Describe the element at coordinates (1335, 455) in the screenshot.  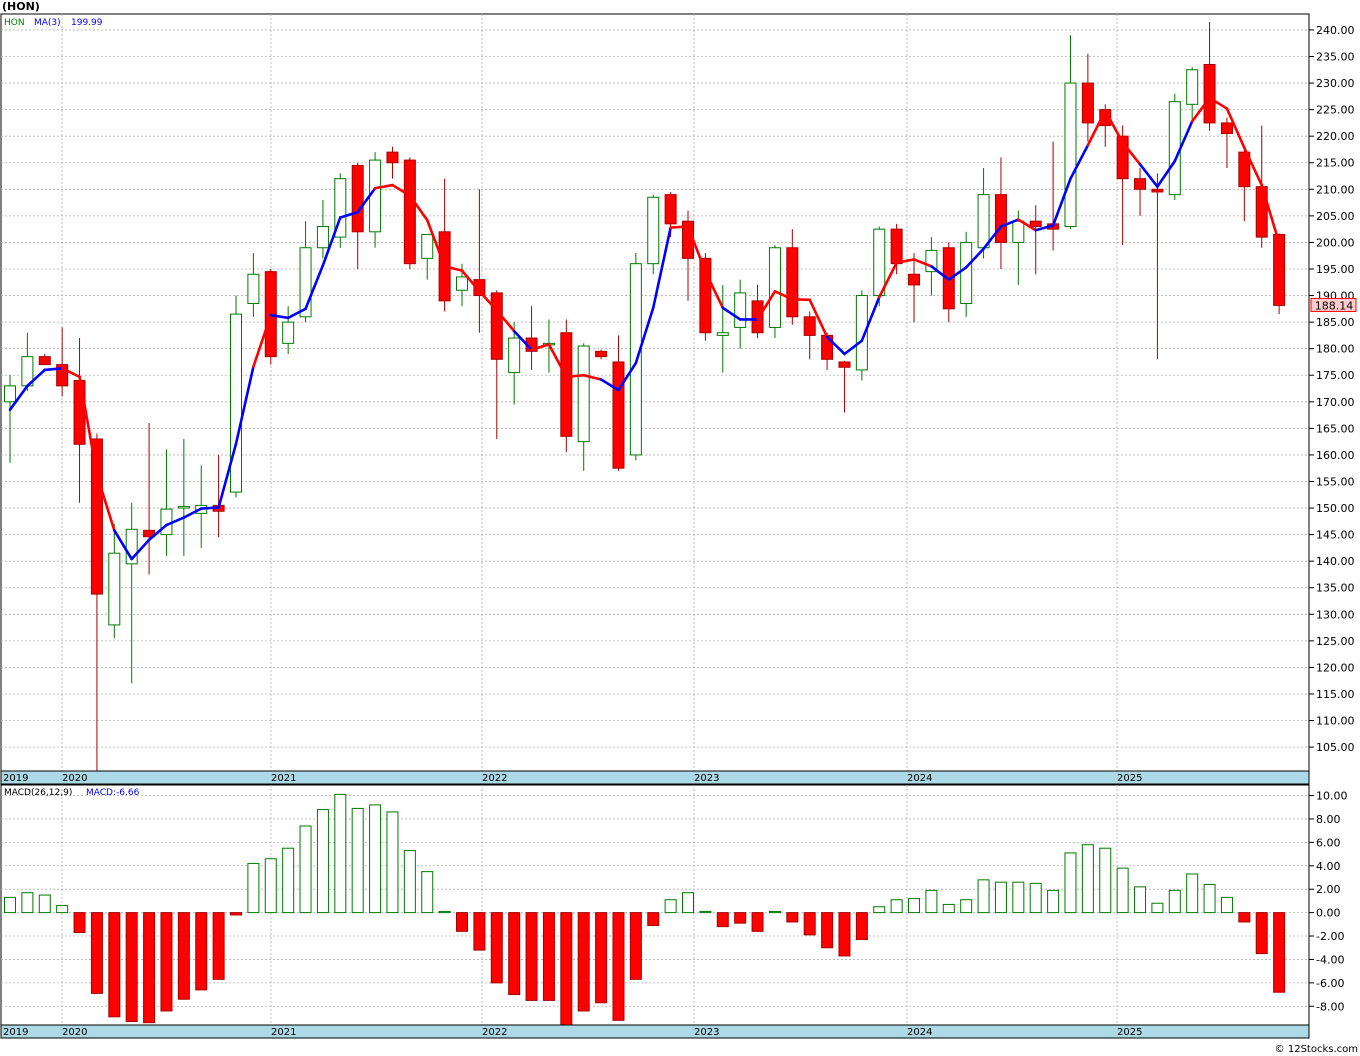
I see `price-y-tick-label: 160.00` at that location.